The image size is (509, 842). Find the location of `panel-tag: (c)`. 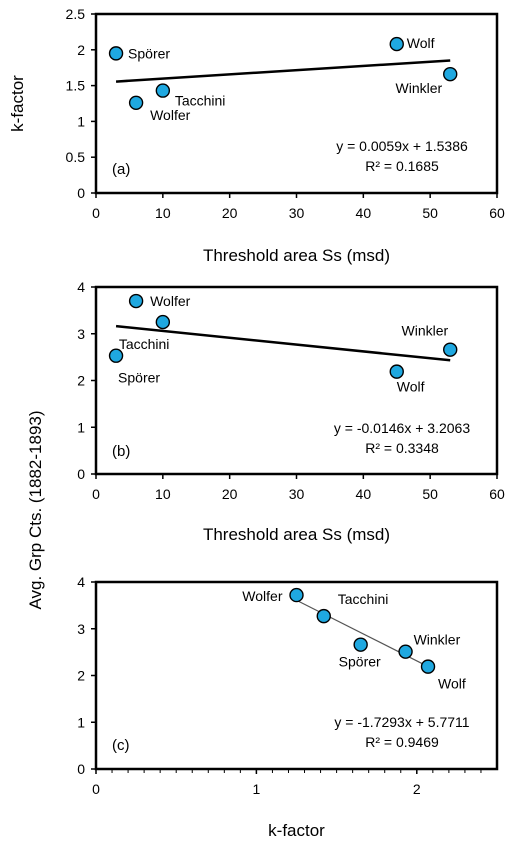

panel-tag: (c) is located at coordinates (121, 745).